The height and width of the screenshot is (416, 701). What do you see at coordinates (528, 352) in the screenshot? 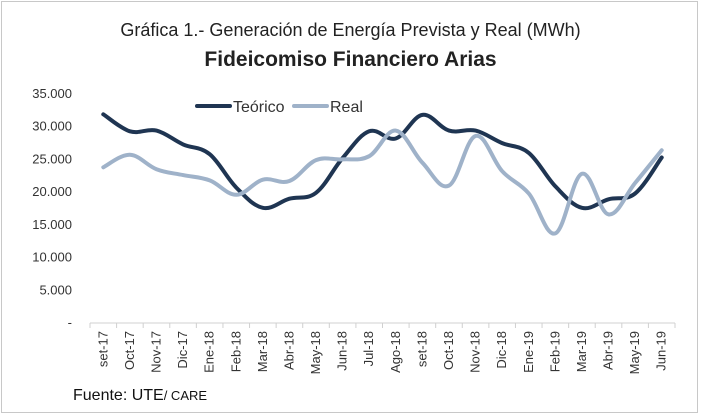
I see `x-tick-label: Ene-19` at bounding box center [528, 352].